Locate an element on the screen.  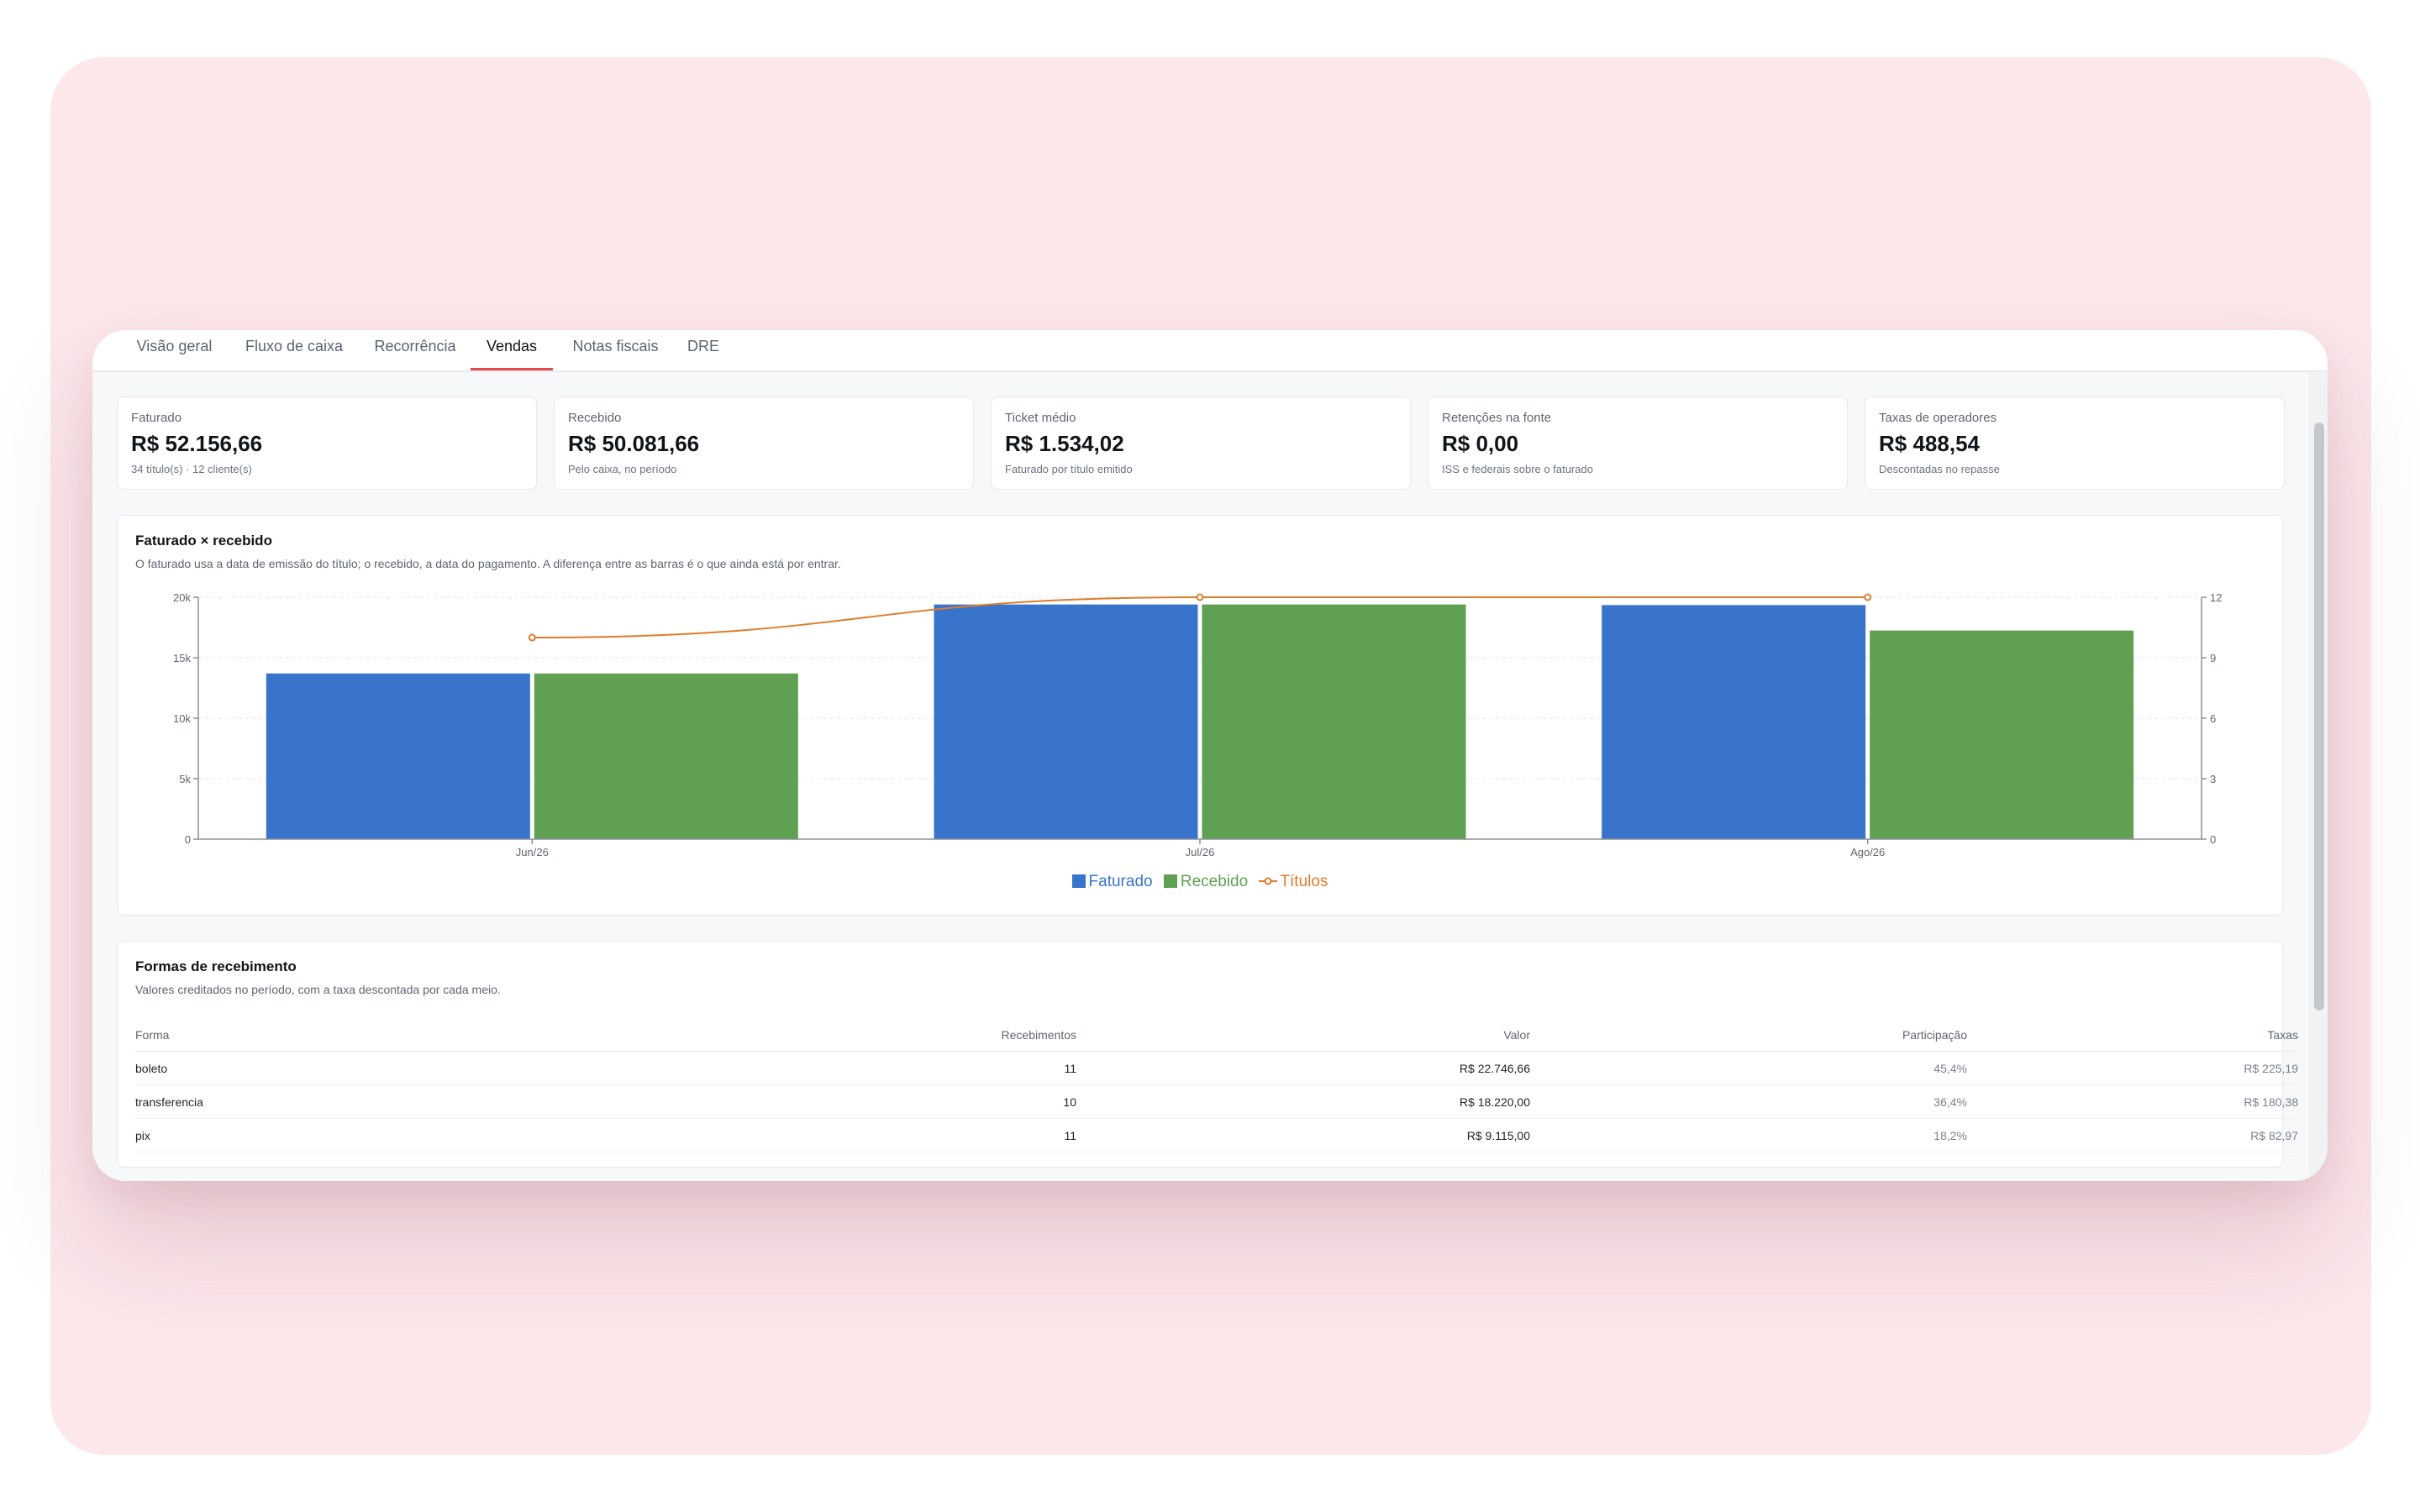
cell-valor: R$ 22.746,66 is located at coordinates (1303, 1068).